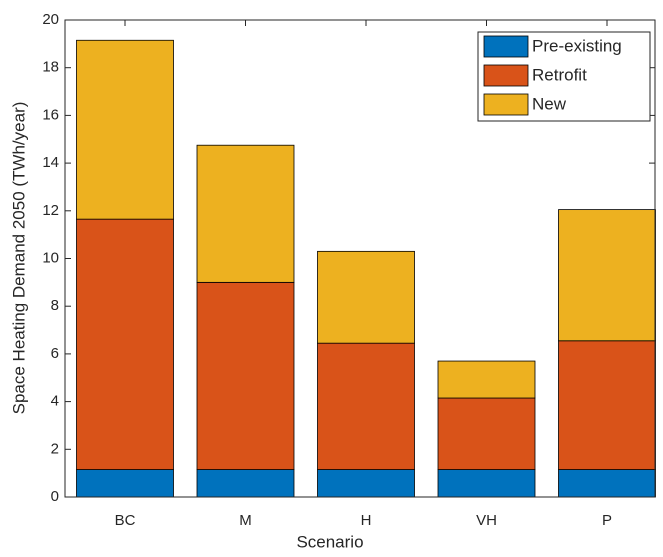  I want to click on y-tick-label: 8, so click(55, 305).